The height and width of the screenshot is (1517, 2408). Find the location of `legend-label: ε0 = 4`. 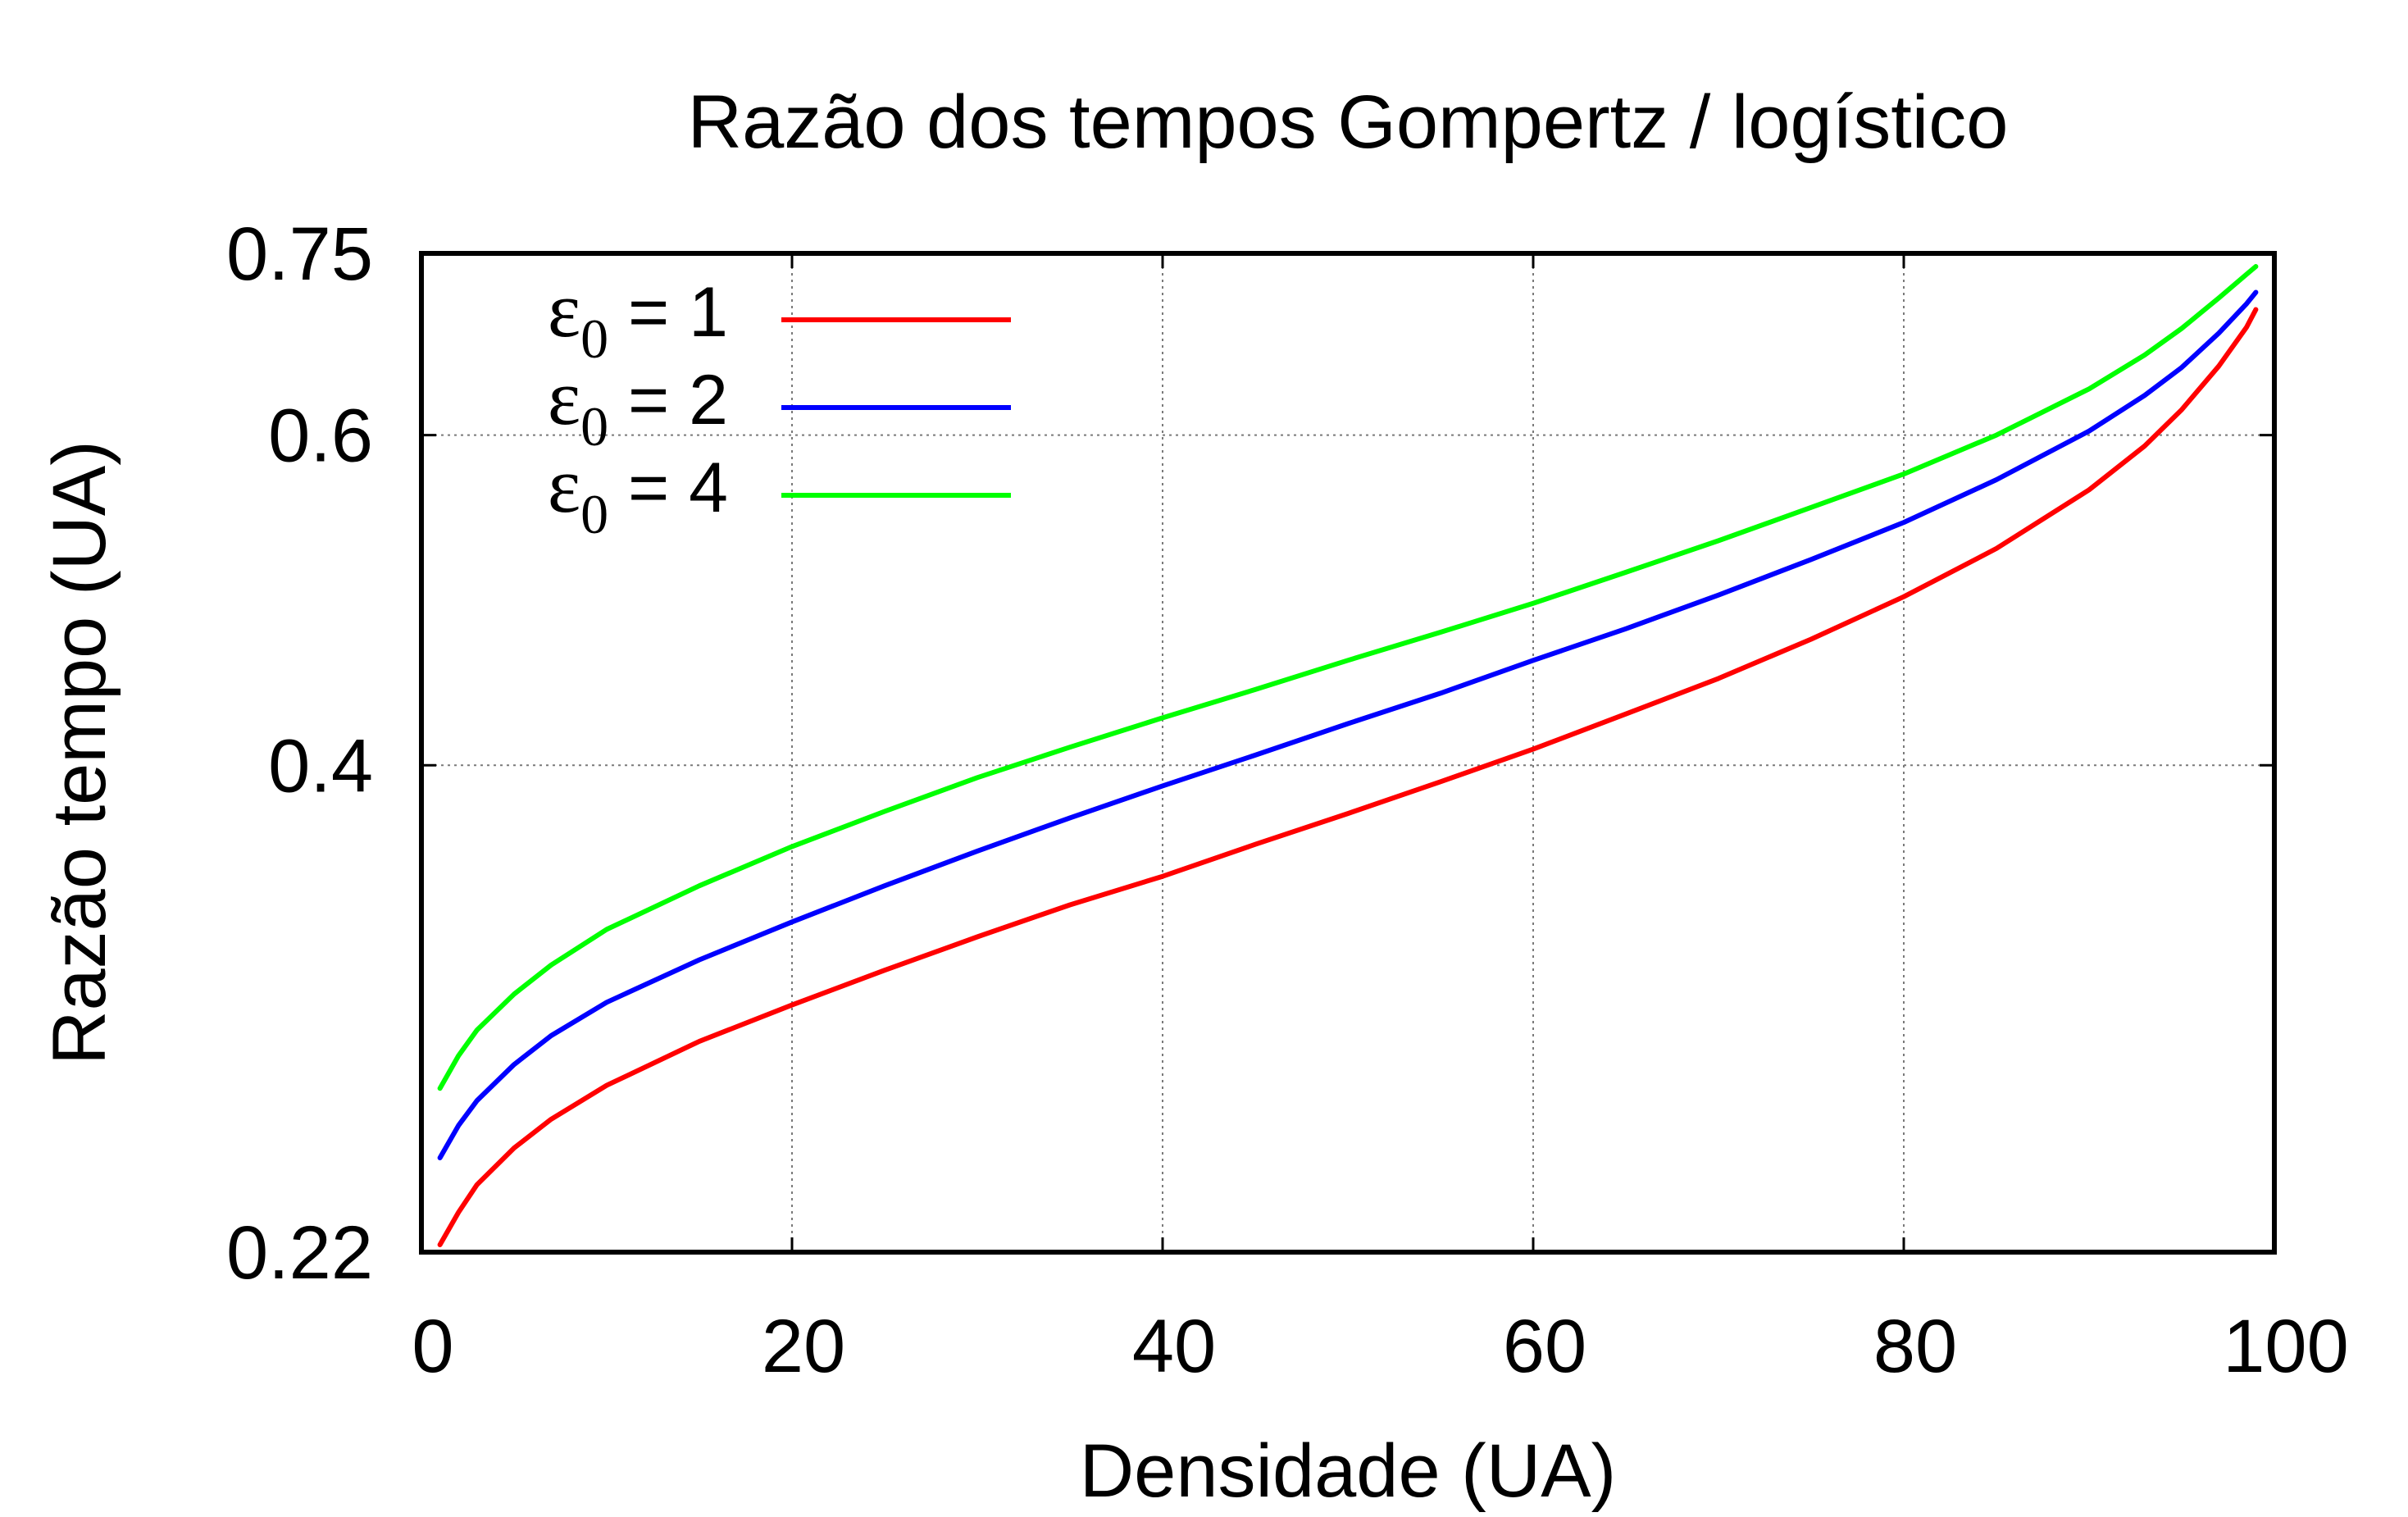

legend-label: ε0 = 4 is located at coordinates (638, 493).